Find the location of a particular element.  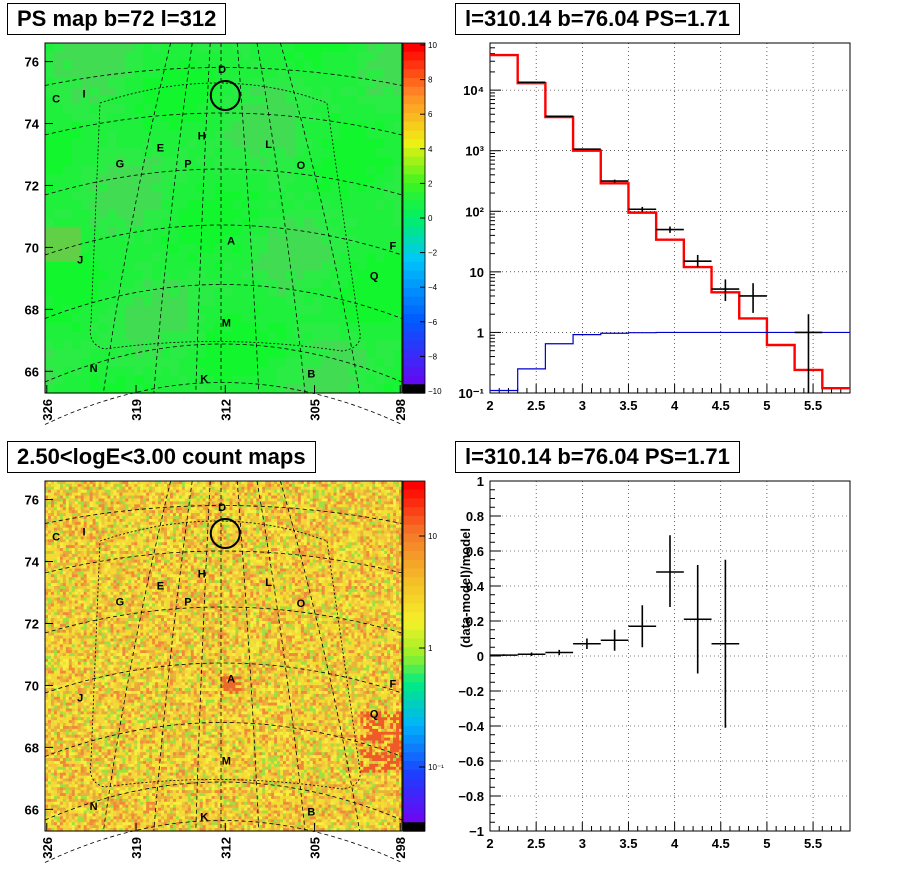

residual-ytick-label: 0.2 is located at coordinates (475, 621).